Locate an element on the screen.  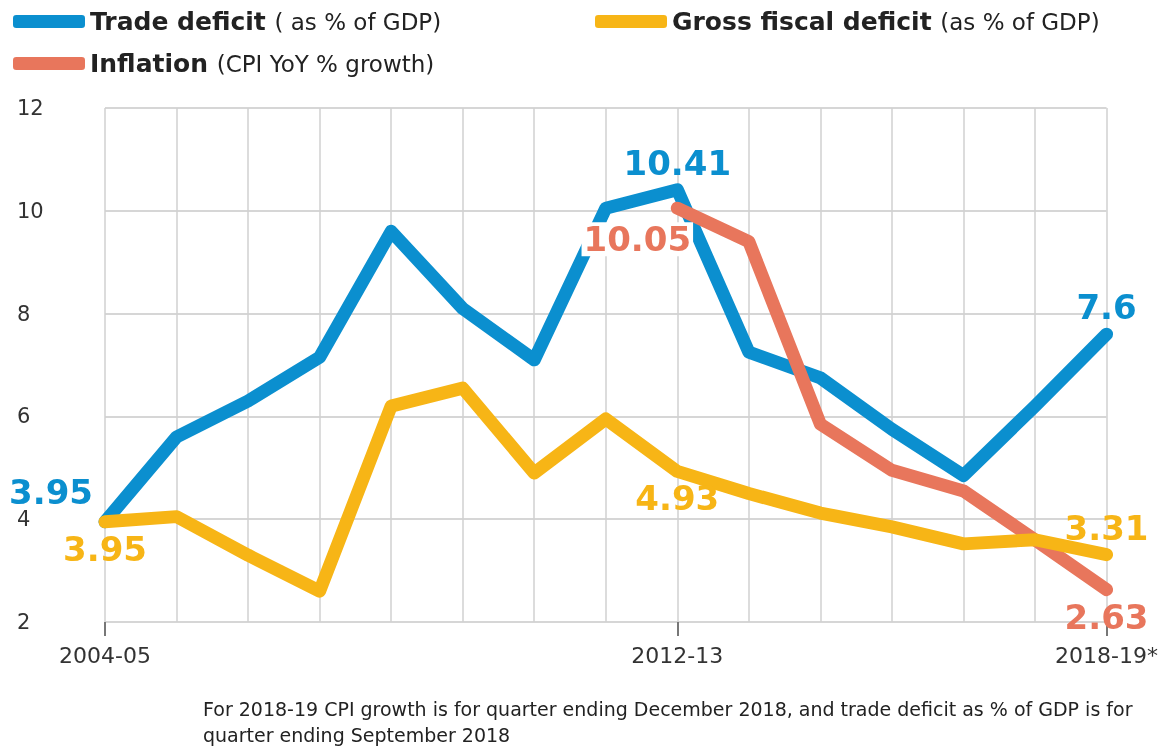
y-tick-label: 12 is located at coordinates (30, 108).